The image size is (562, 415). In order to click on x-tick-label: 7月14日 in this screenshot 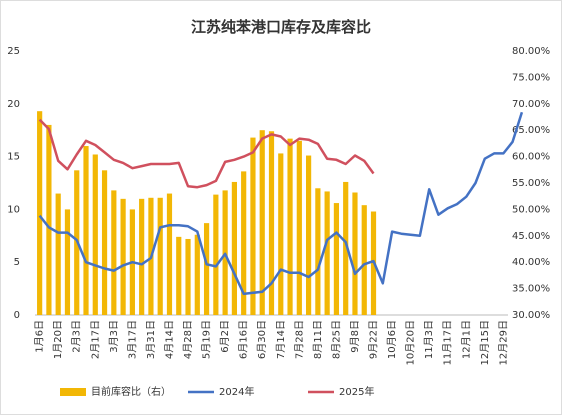, I will do `click(281, 339)`.